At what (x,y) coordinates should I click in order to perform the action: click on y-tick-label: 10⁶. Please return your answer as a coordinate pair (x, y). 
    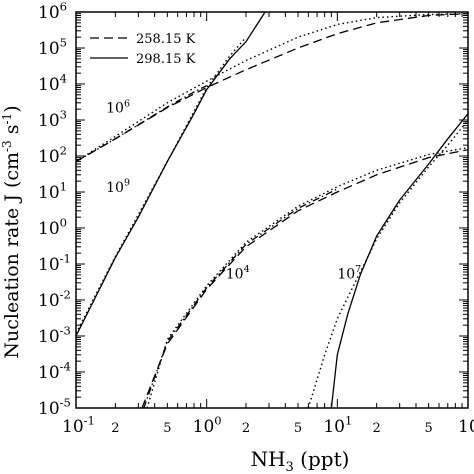
    Looking at the image, I should click on (52, 11).